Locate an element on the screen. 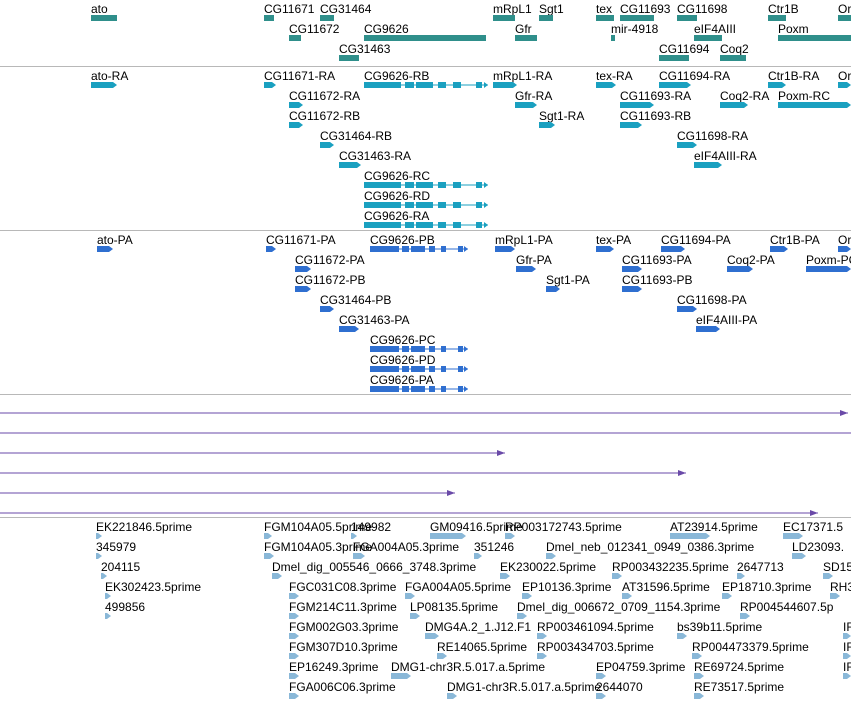 This screenshot has height=702, width=851. gene-label: CG11672 is located at coordinates (314, 29).